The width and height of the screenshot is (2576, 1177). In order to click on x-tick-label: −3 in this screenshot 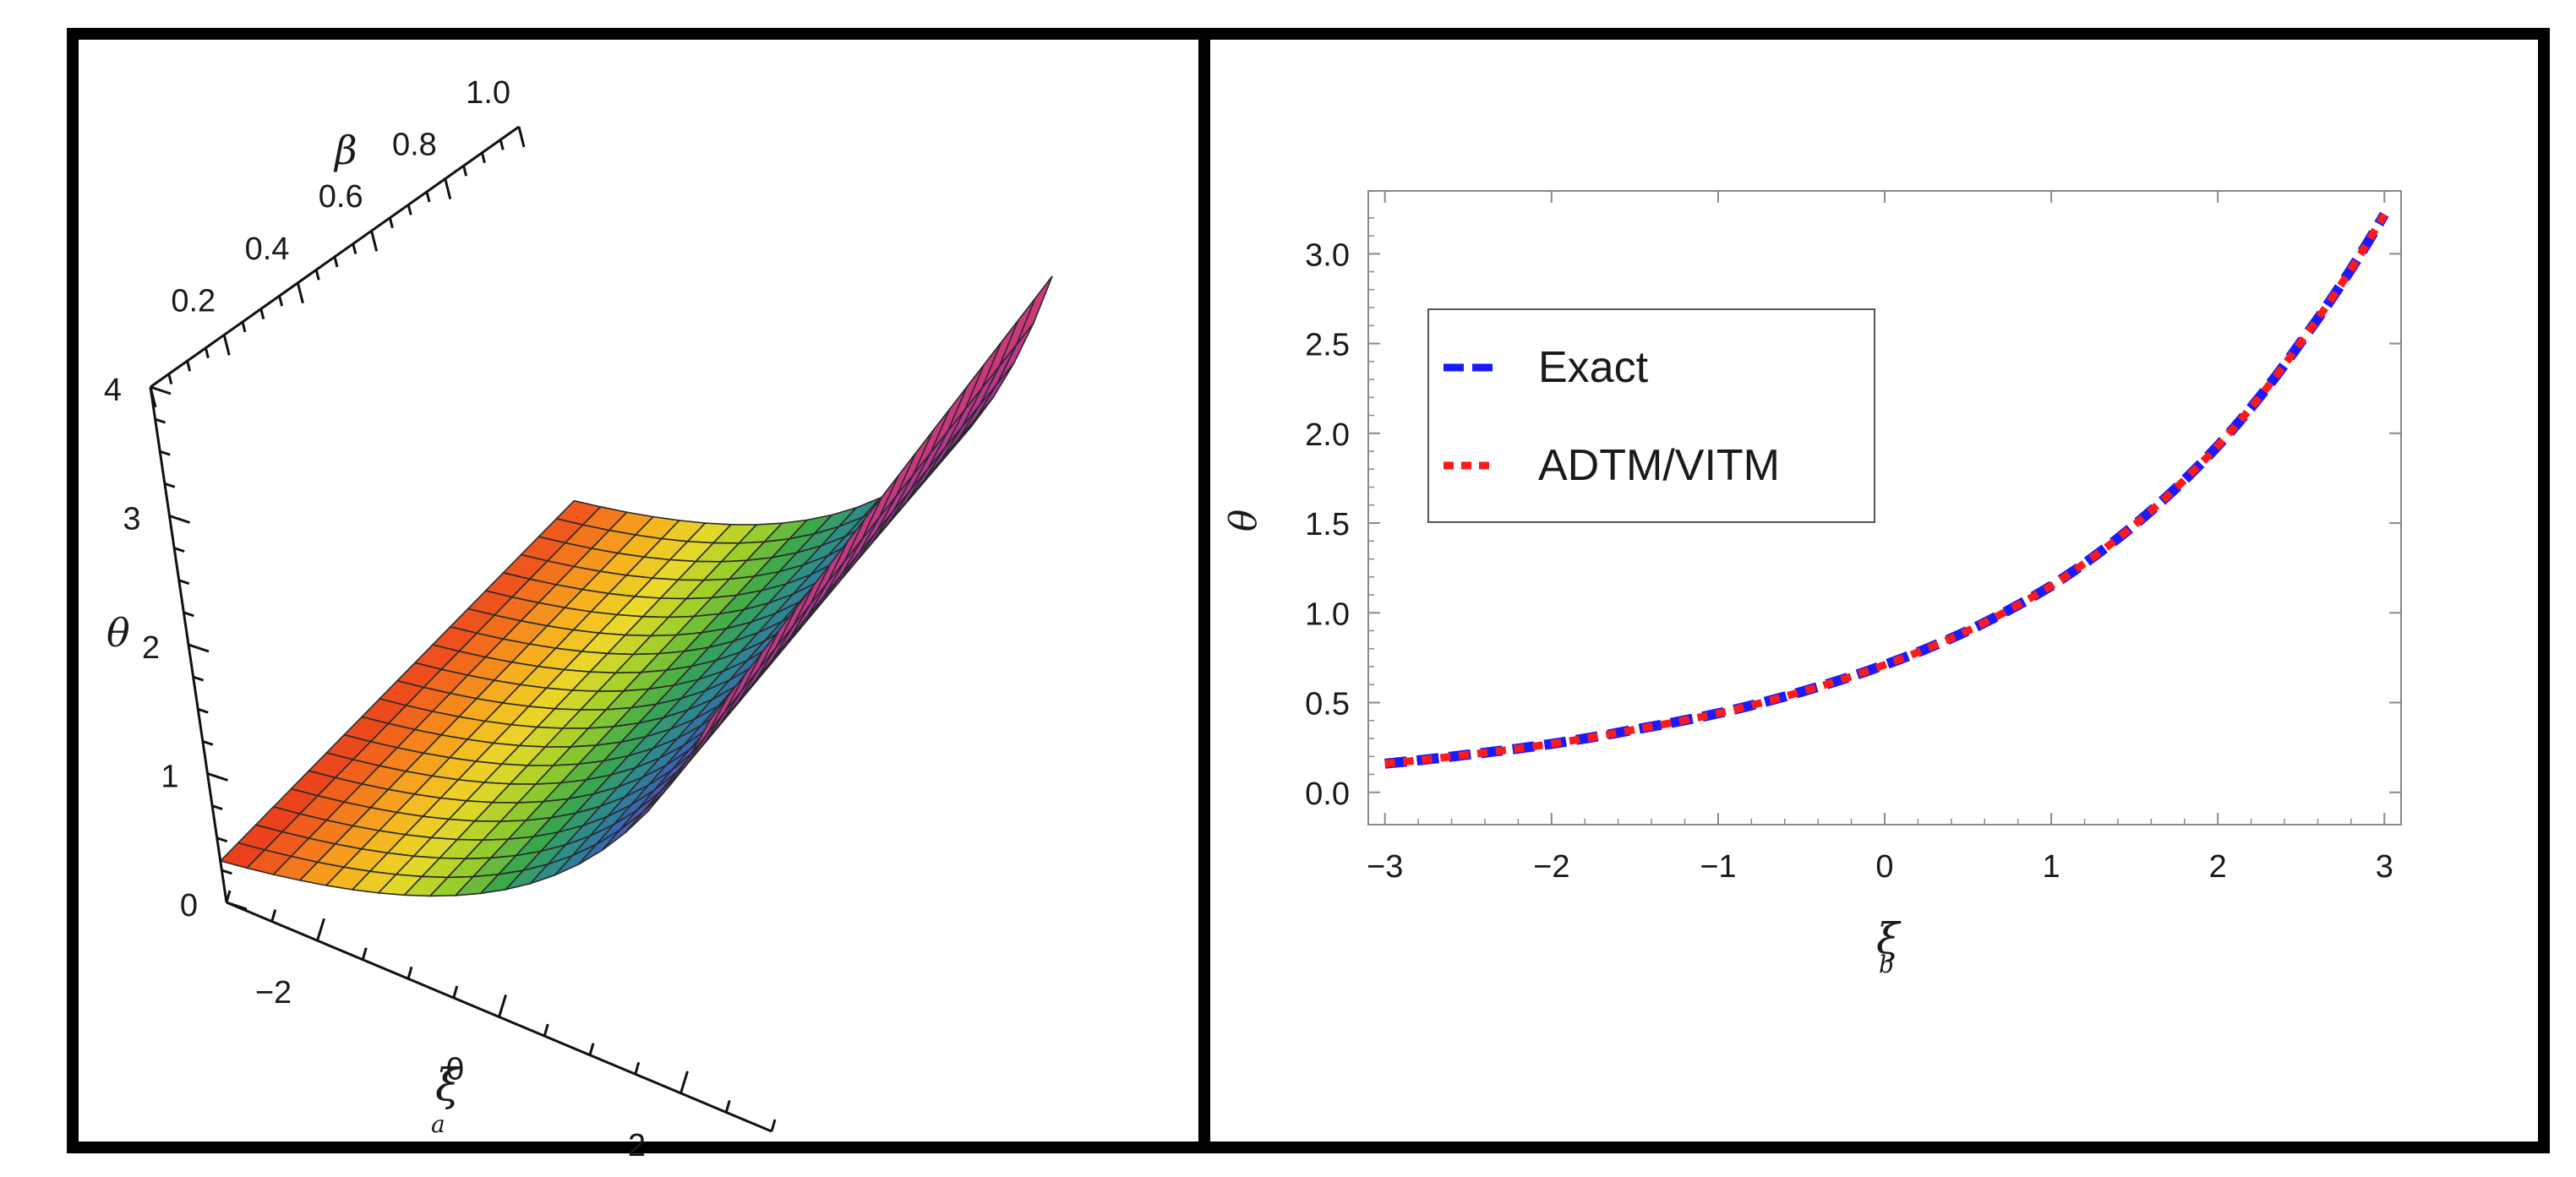, I will do `click(1385, 867)`.